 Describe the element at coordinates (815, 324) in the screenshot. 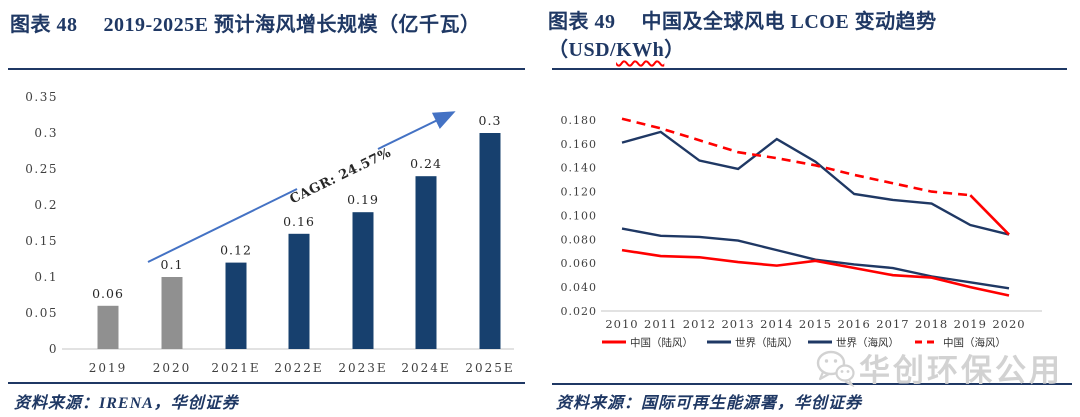

I see `x-tick-label: 2015` at that location.